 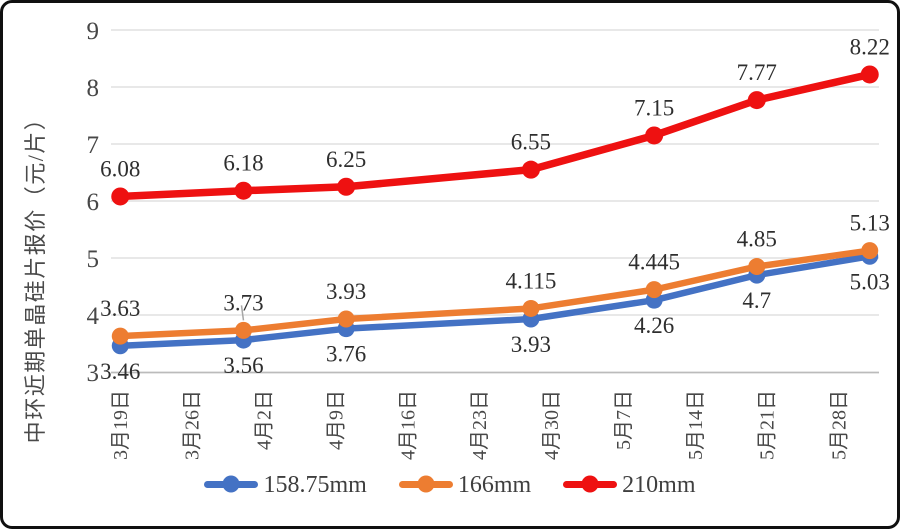 What do you see at coordinates (93, 145) in the screenshot?
I see `y-tick-label: 7` at bounding box center [93, 145].